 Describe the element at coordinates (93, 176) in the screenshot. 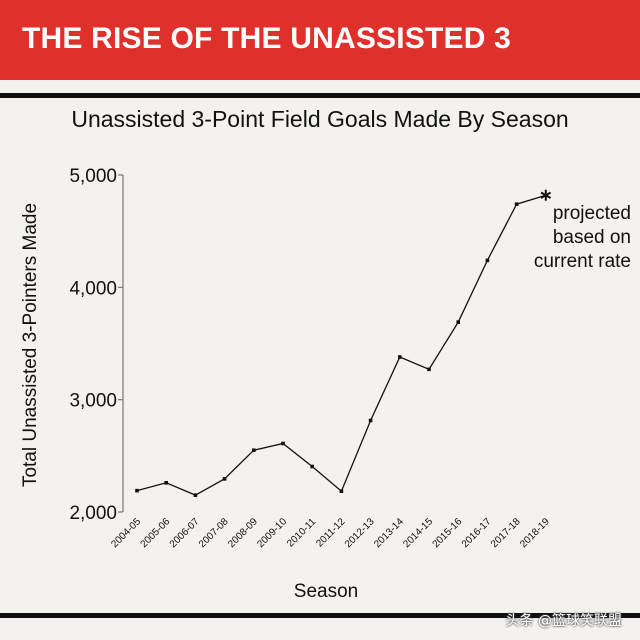

I see `y-tick-label: 5,000` at that location.